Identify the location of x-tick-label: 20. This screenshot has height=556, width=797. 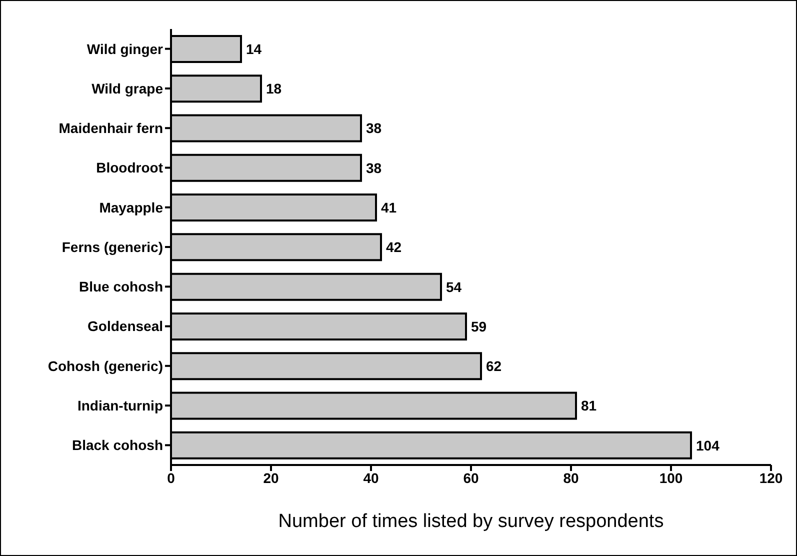
(271, 478).